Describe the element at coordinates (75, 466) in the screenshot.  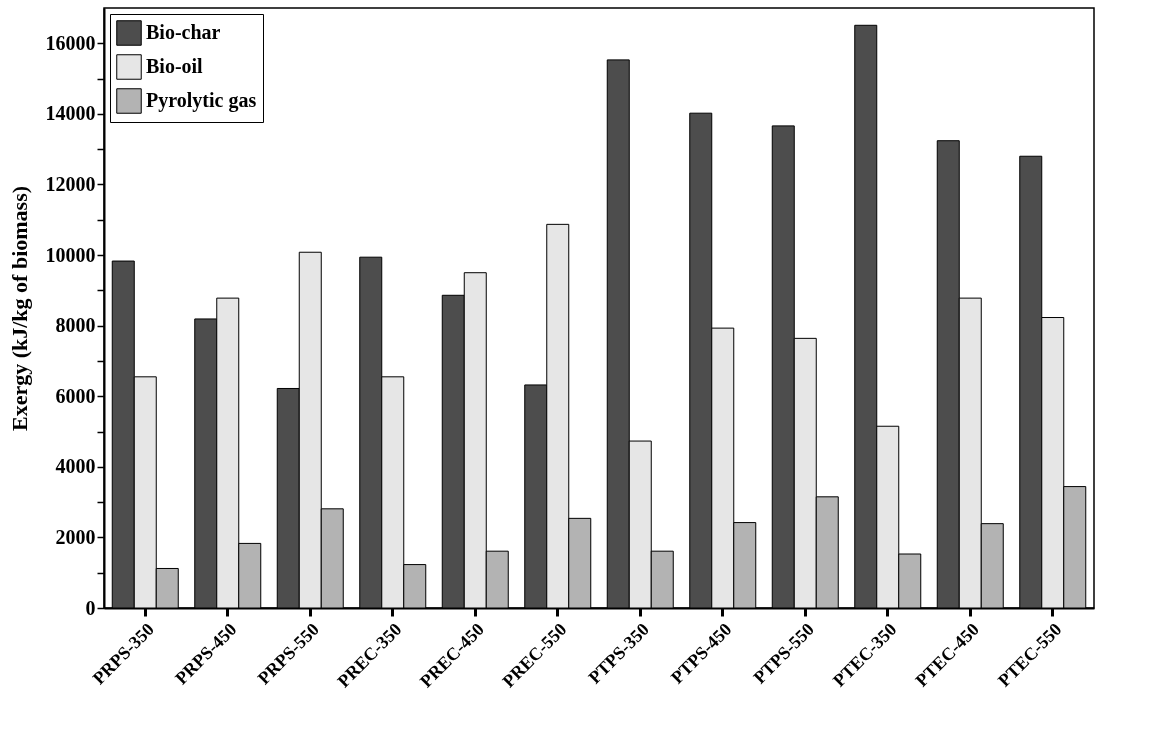
I see `y-tick-label: 4000` at that location.